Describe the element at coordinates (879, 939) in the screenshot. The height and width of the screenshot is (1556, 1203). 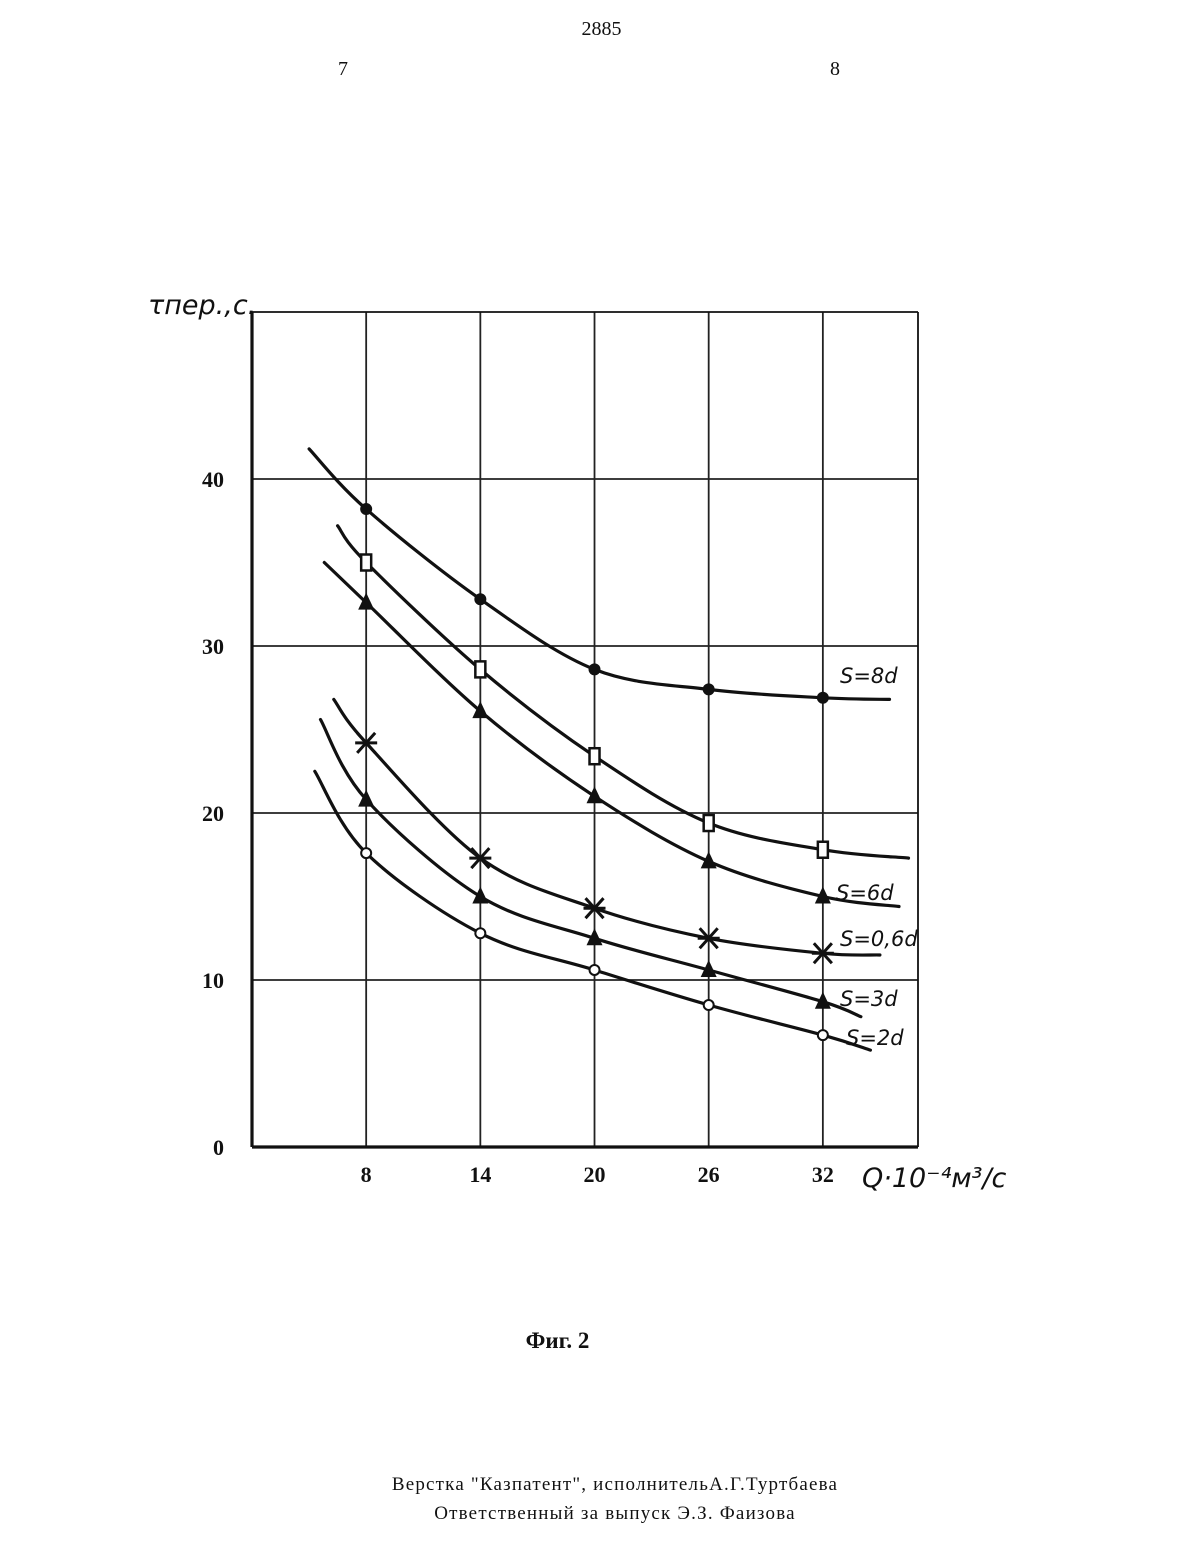
I see `series-label: S=0,6d` at that location.